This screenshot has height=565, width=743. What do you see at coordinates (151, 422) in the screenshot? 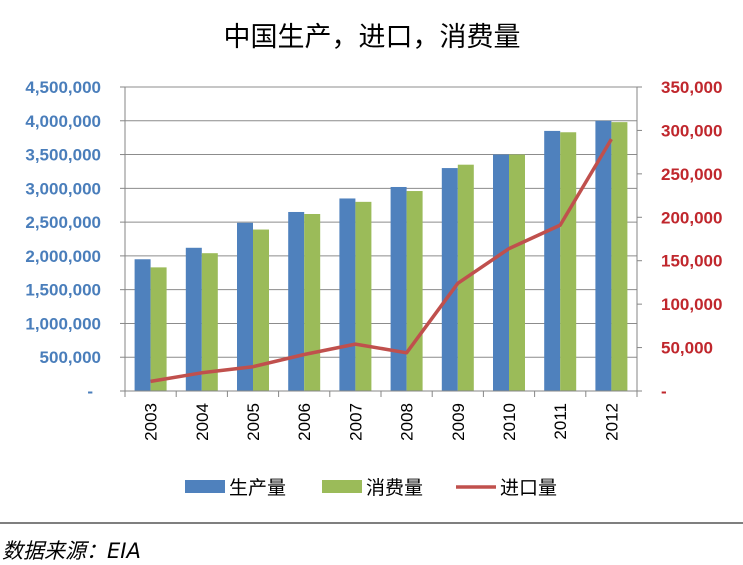
I see `x-tick-label: 2003` at bounding box center [151, 422].